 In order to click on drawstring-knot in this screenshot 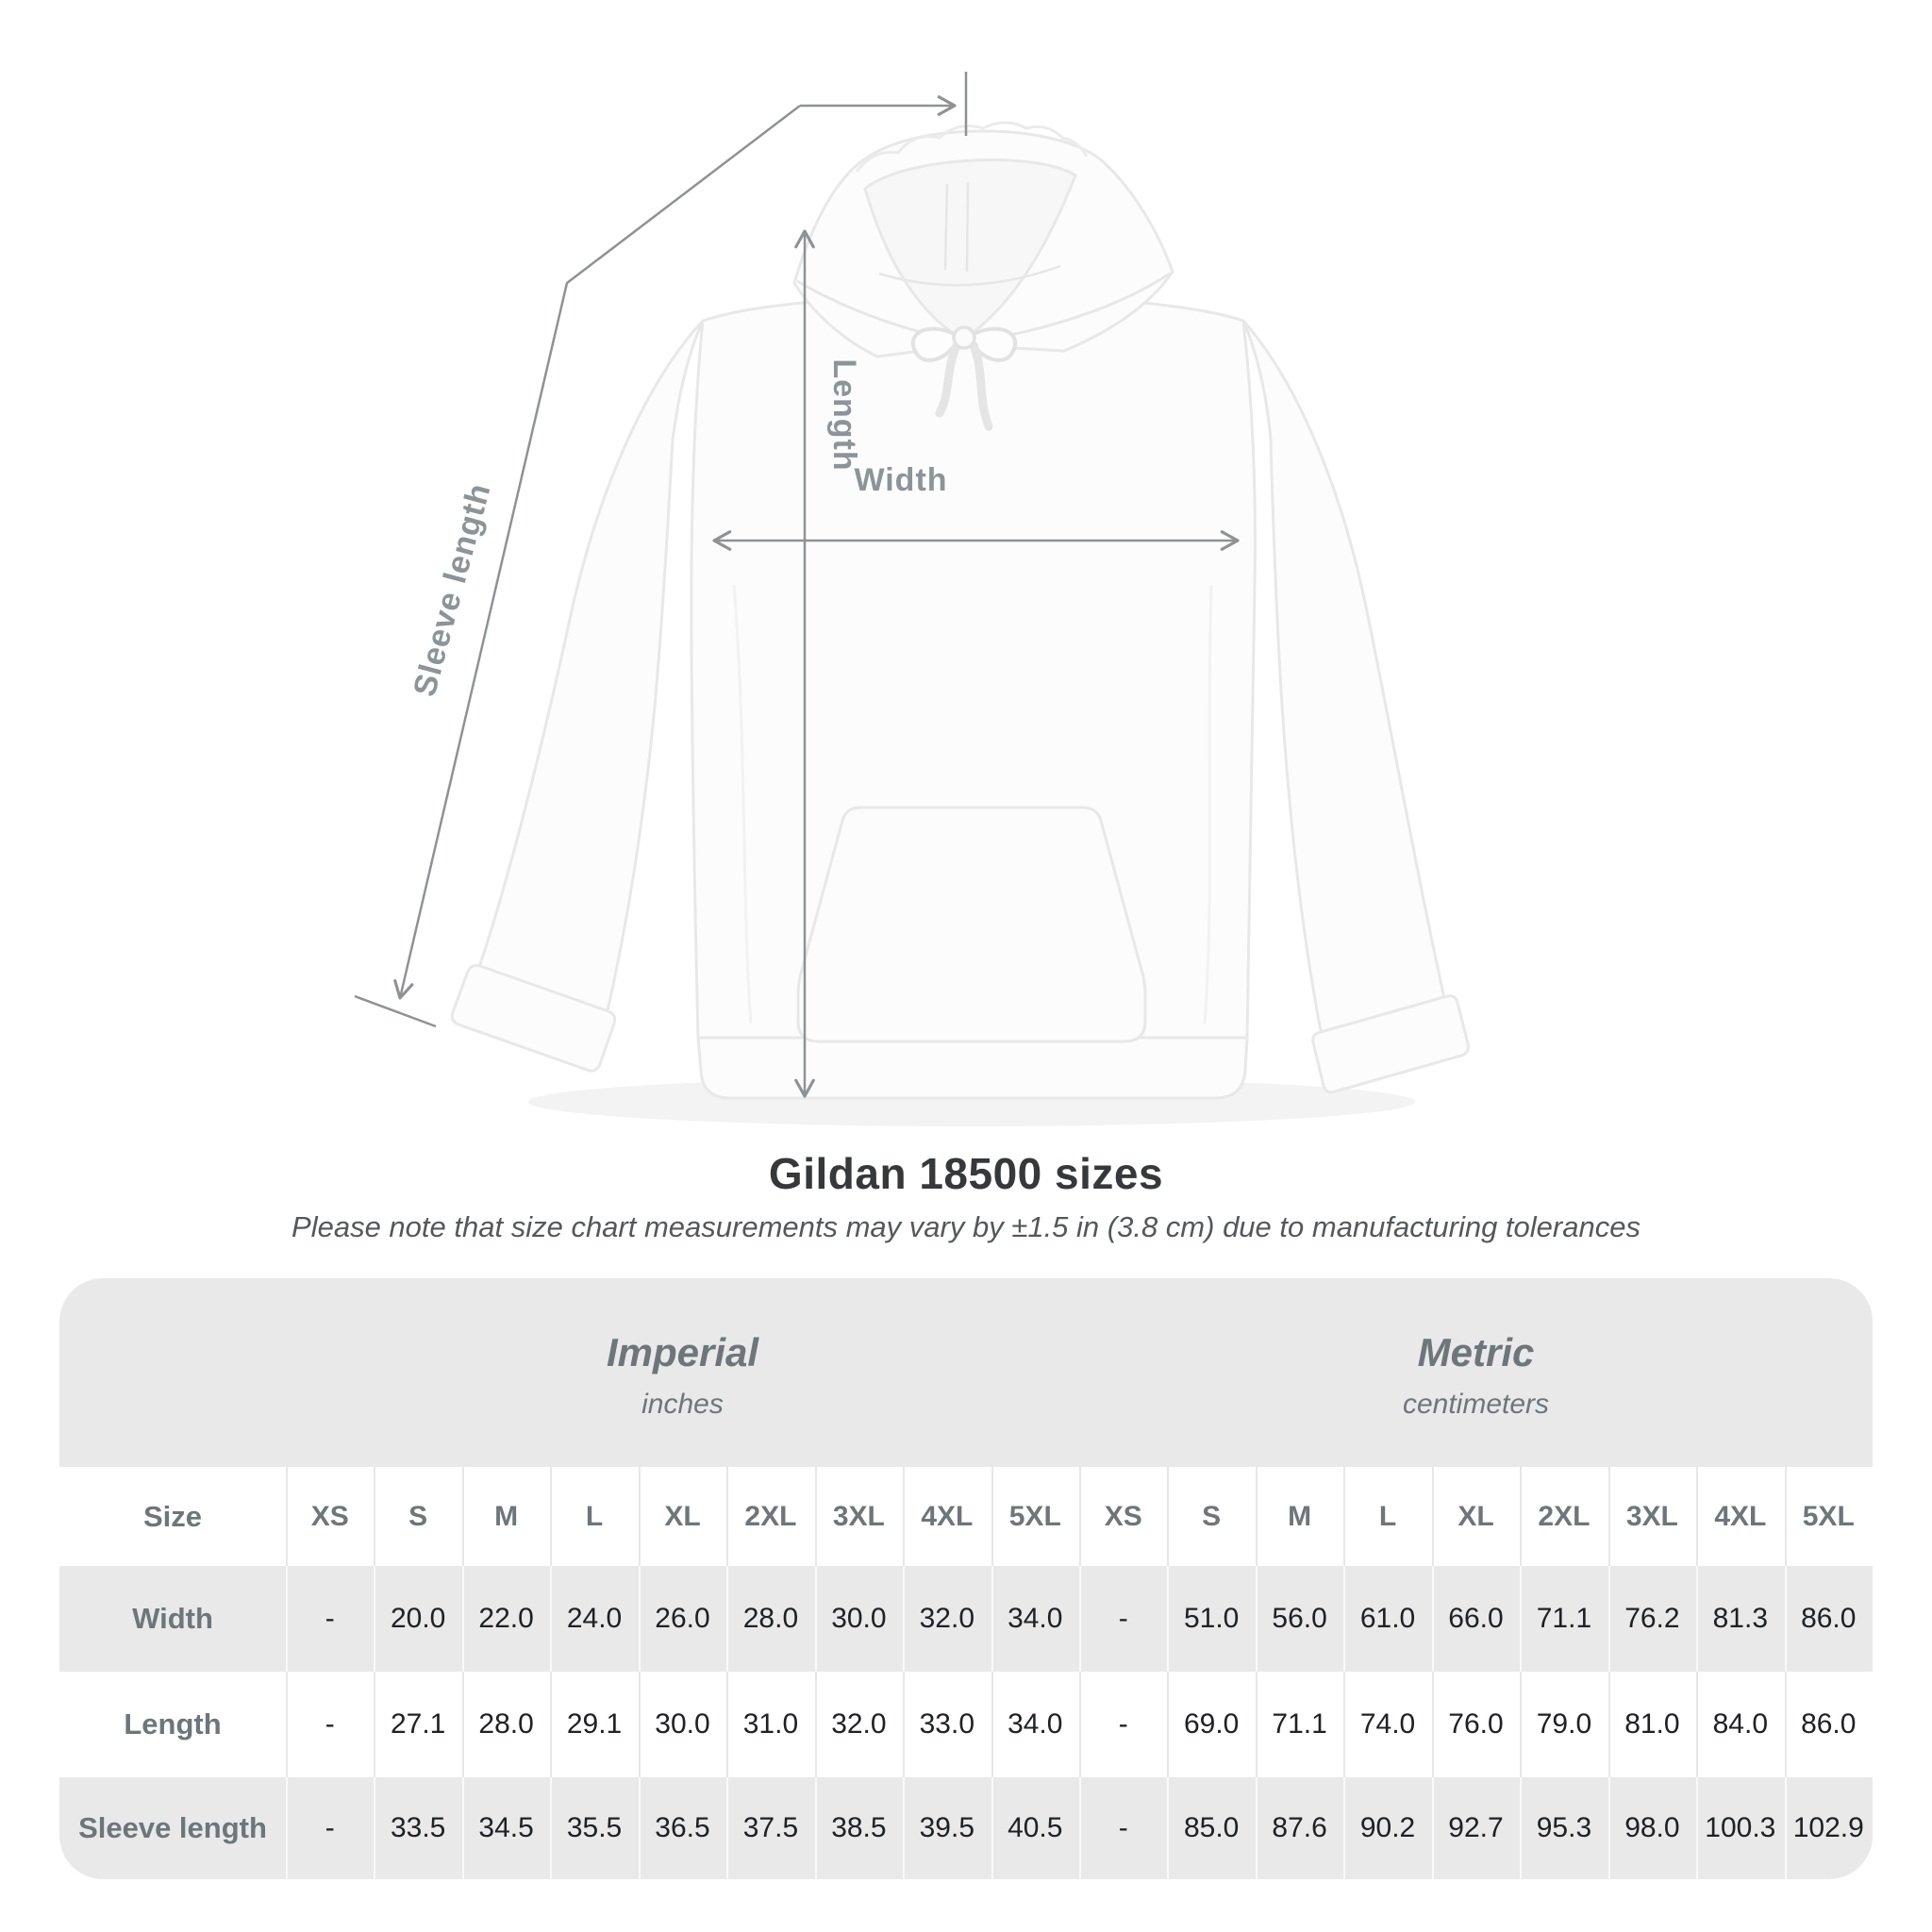, I will do `click(964, 337)`.